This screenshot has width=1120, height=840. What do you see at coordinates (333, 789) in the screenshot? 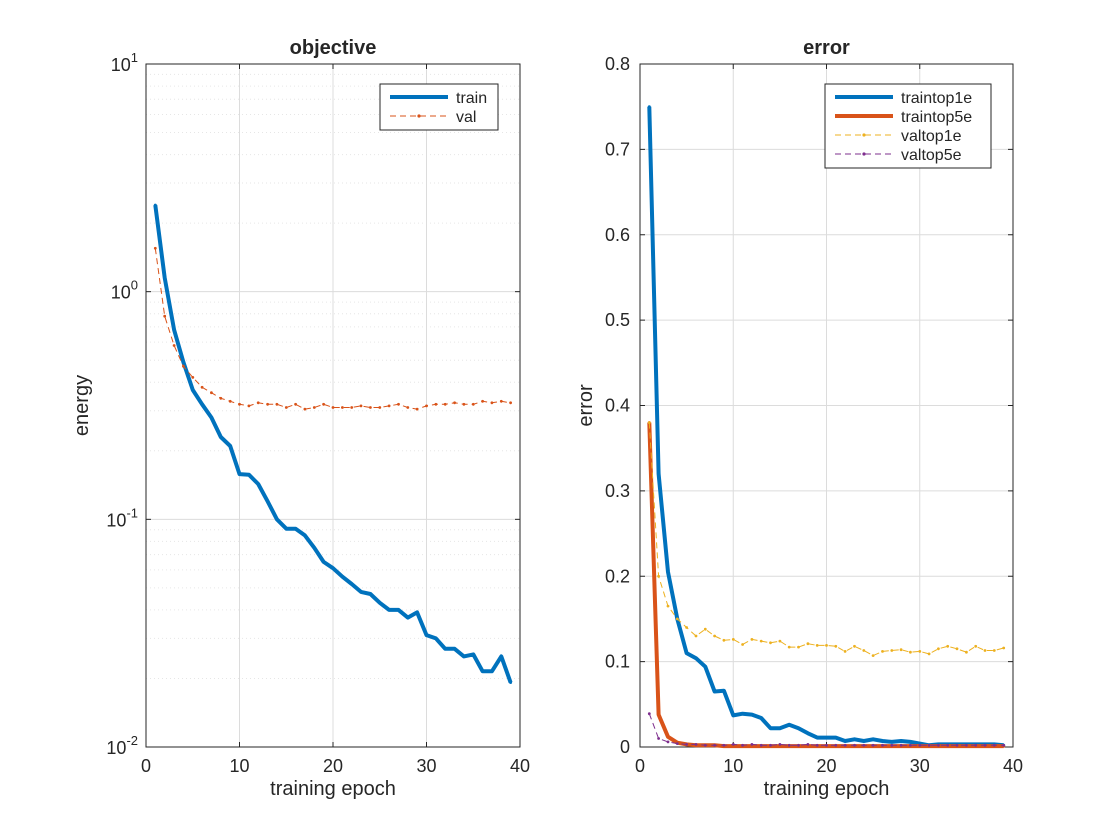
I see `x-axis-label: training epoch` at bounding box center [333, 789].